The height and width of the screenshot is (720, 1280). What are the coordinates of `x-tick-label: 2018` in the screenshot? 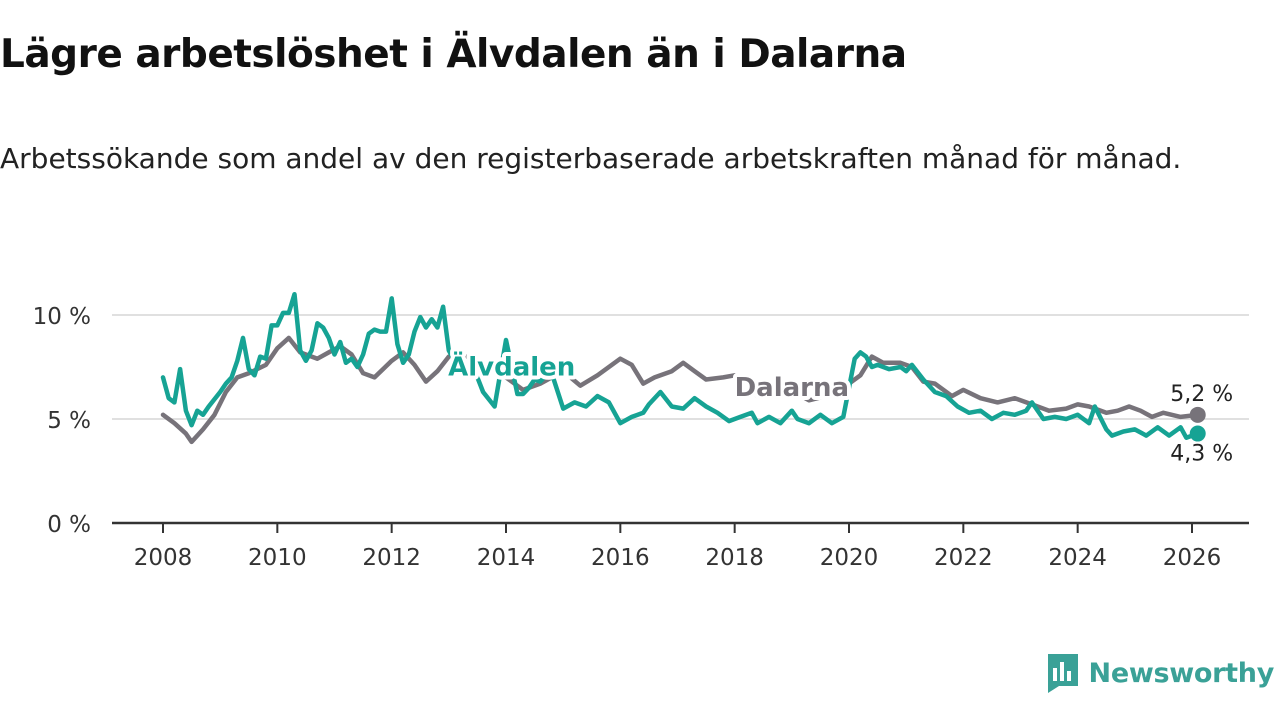 It's located at (734, 558).